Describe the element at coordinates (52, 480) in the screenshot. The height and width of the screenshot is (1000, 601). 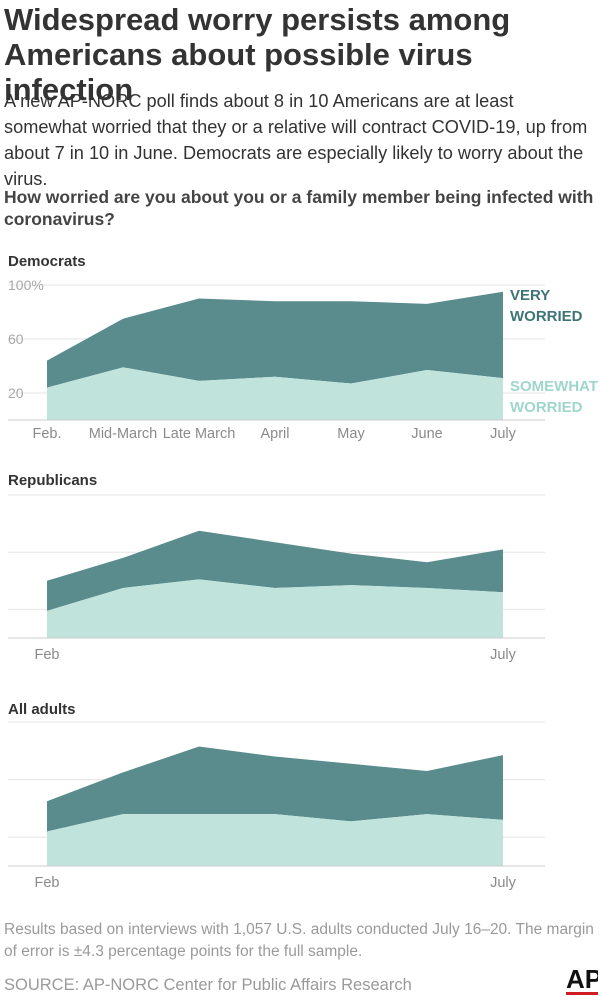
I see `panel-title: Republicans` at that location.